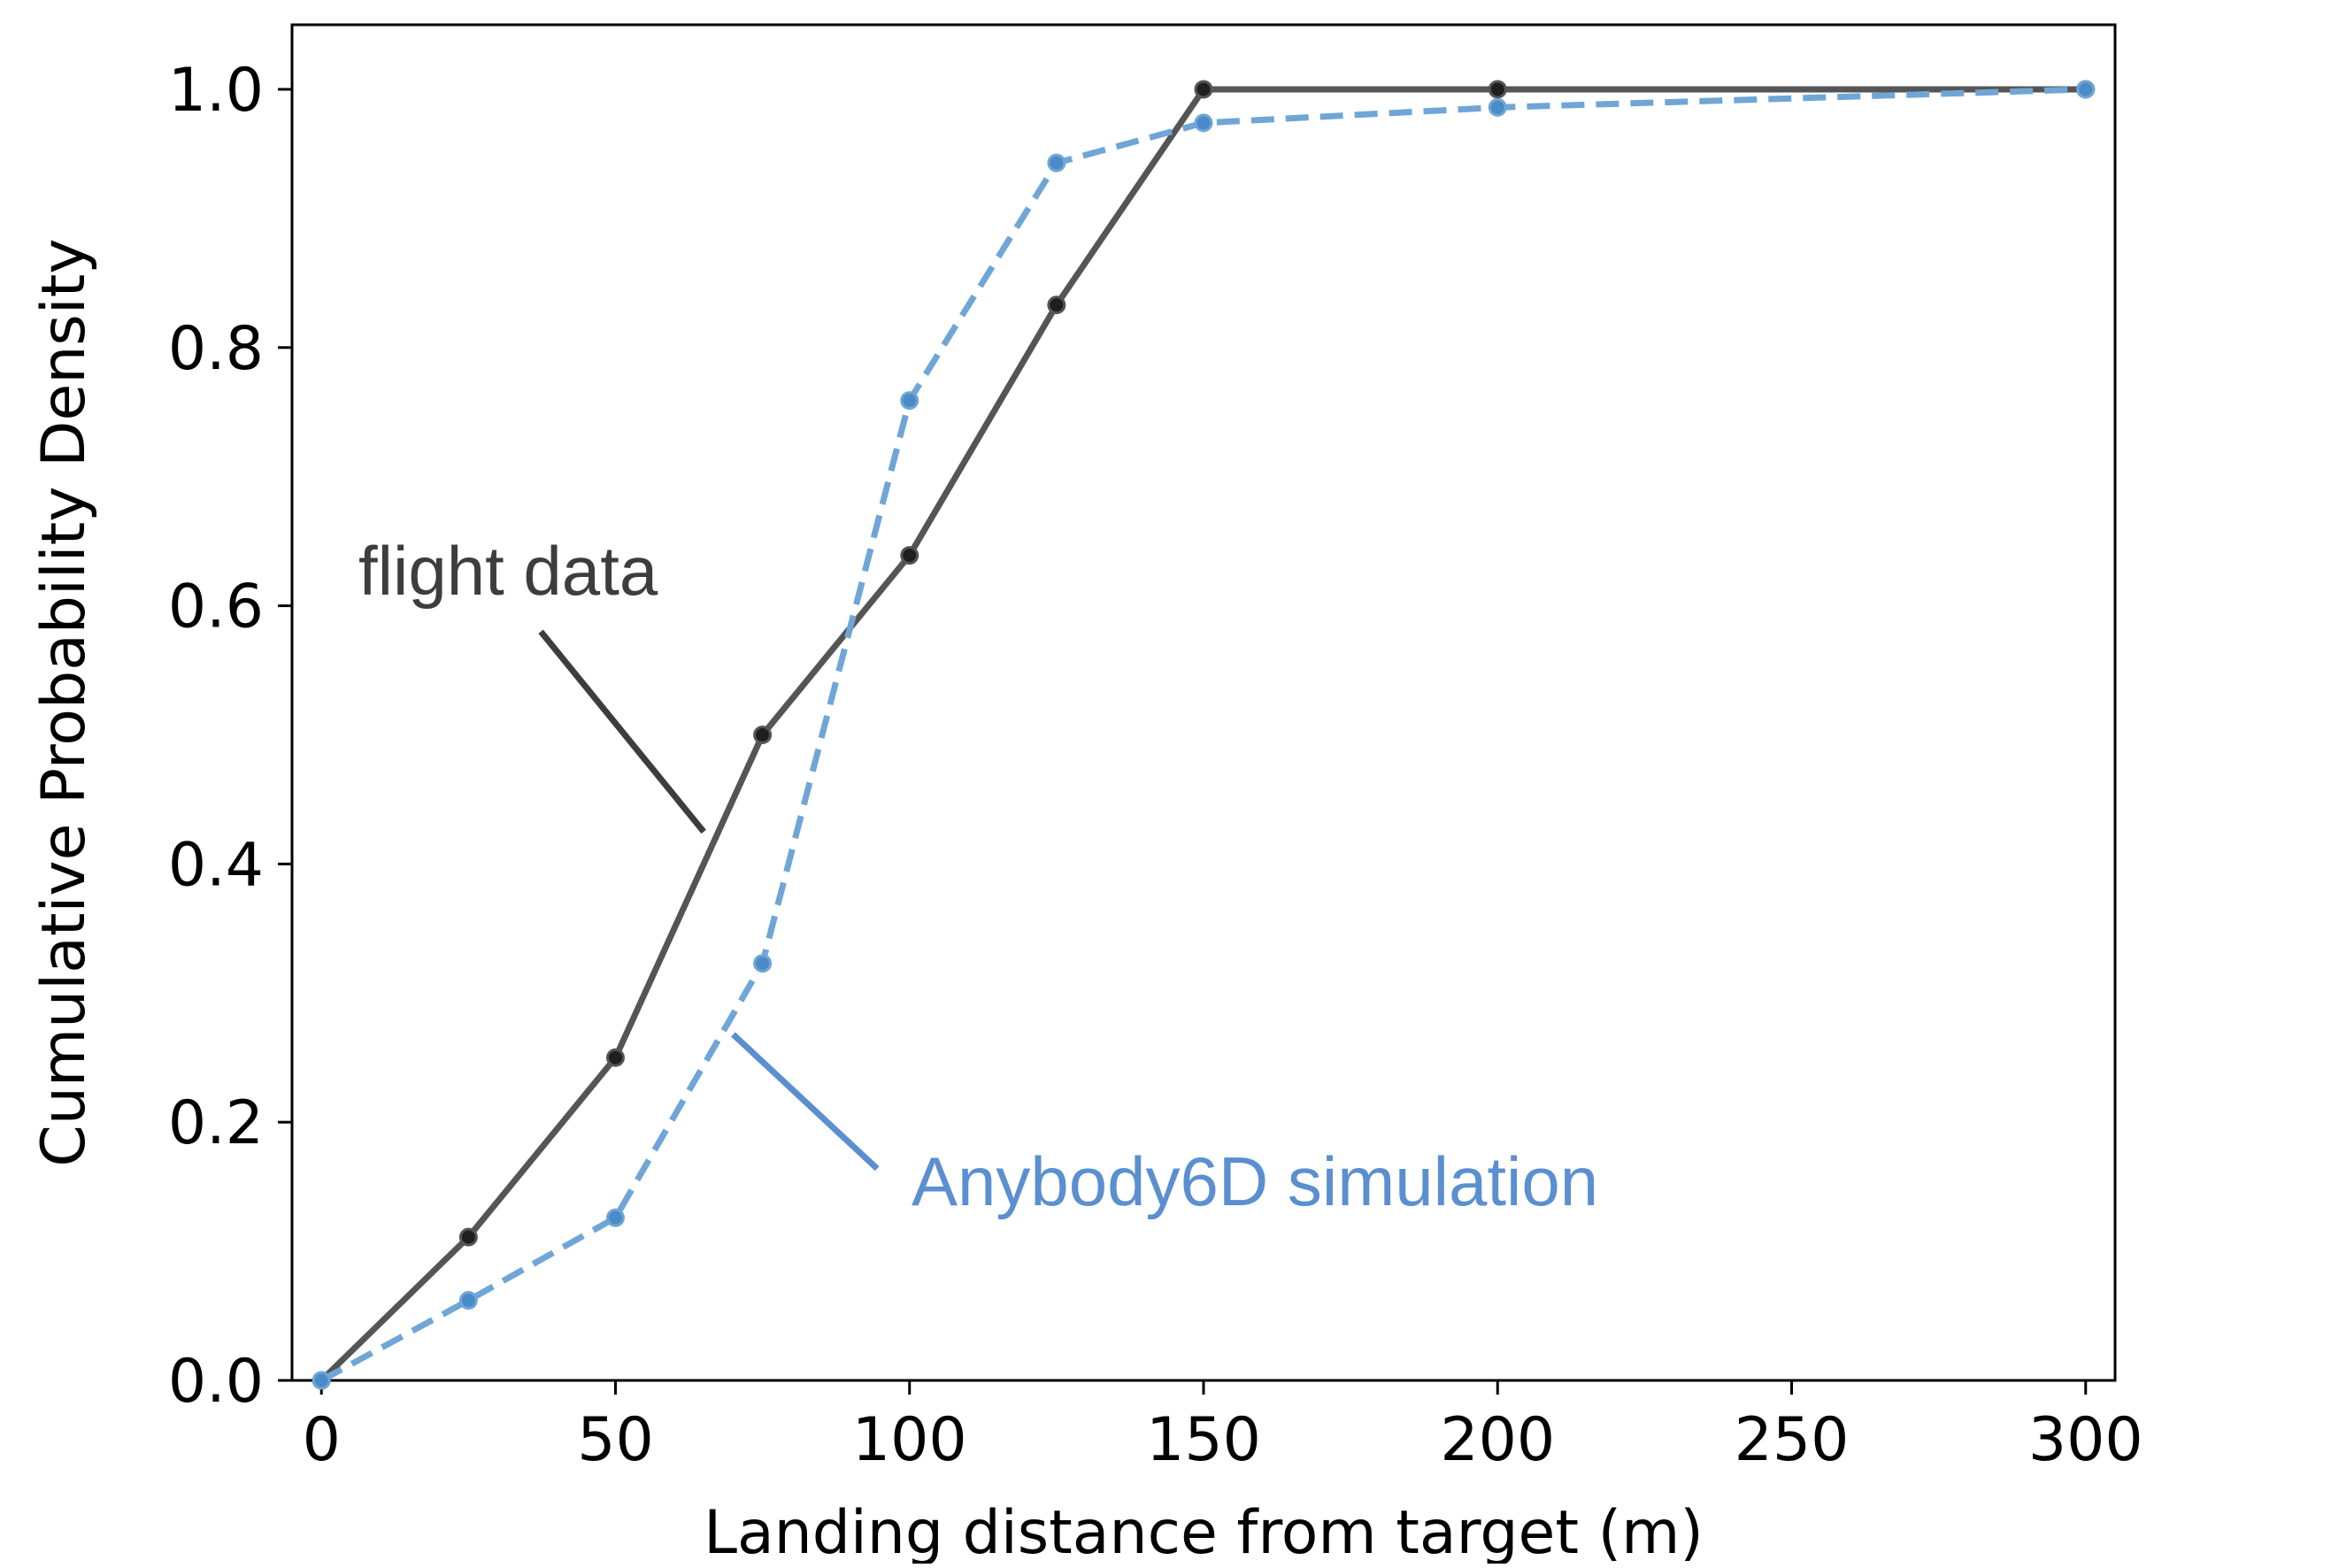 The image size is (2331, 1568). Describe the element at coordinates (216, 865) in the screenshot. I see `y-tick-label: 0.4` at that location.